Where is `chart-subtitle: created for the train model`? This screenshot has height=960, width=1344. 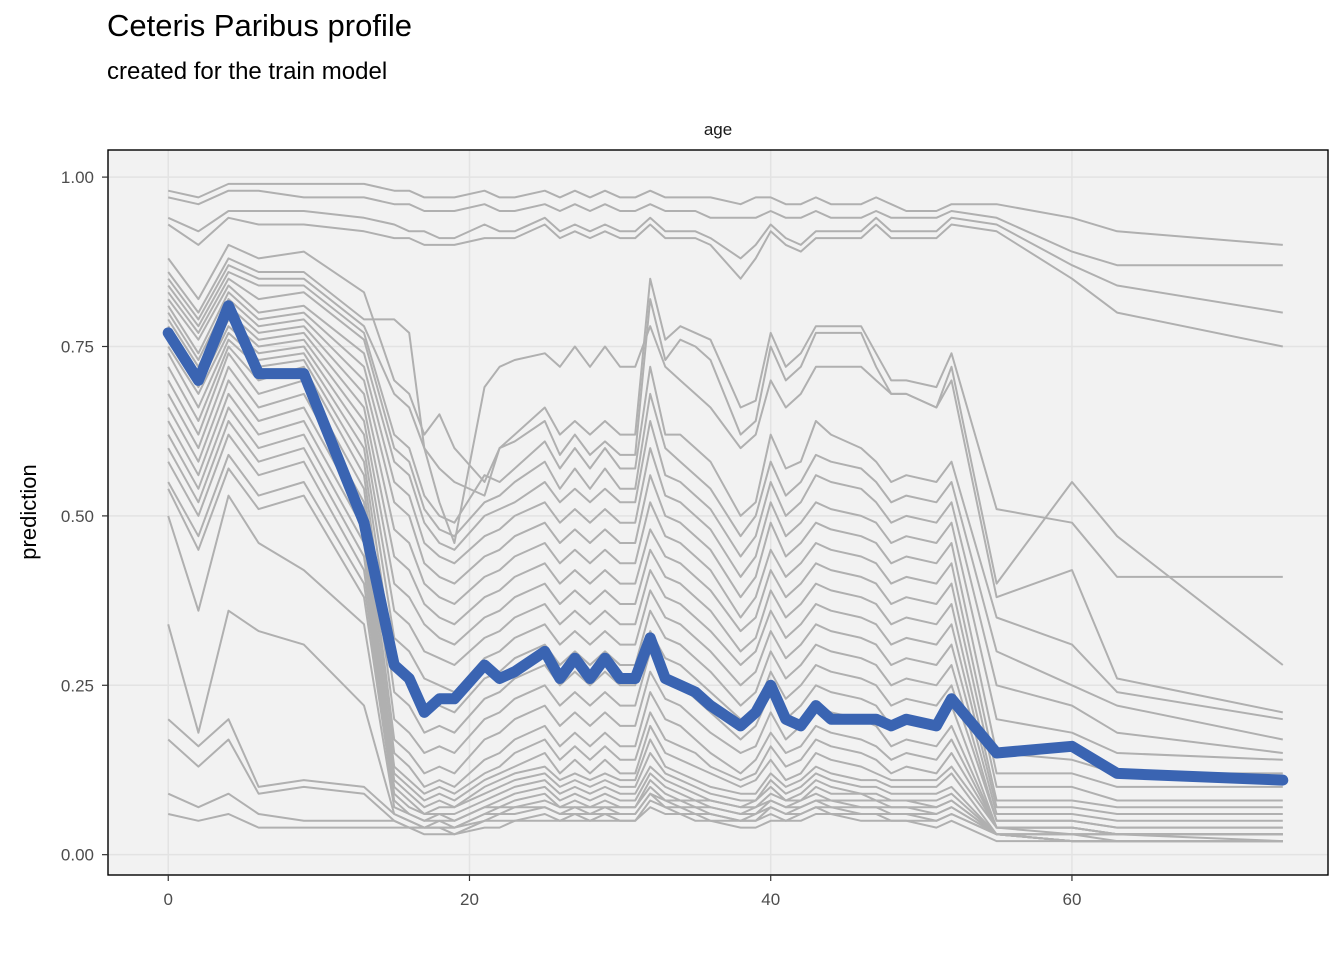
chart-subtitle: created for the train model is located at coordinates (247, 71).